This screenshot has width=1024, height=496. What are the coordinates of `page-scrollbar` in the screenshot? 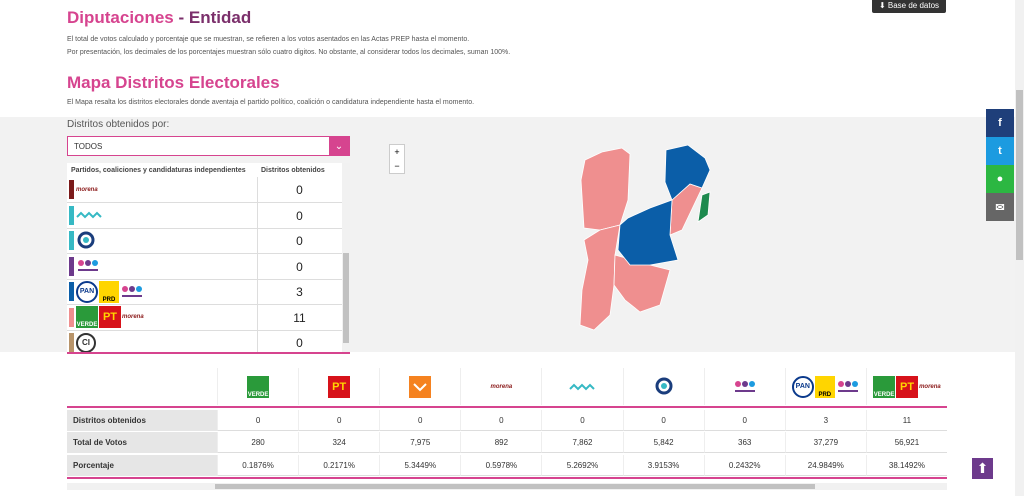 It's located at (1019, 248).